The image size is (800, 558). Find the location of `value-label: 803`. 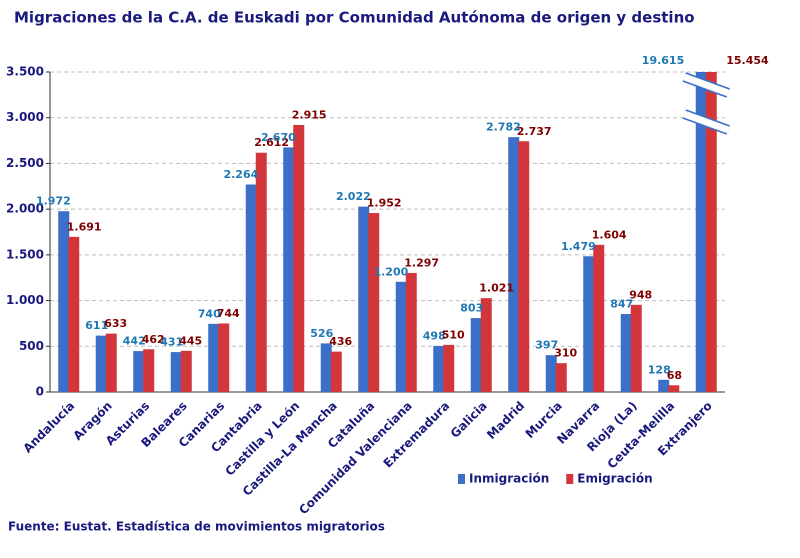

value-label: 803 is located at coordinates (471, 308).